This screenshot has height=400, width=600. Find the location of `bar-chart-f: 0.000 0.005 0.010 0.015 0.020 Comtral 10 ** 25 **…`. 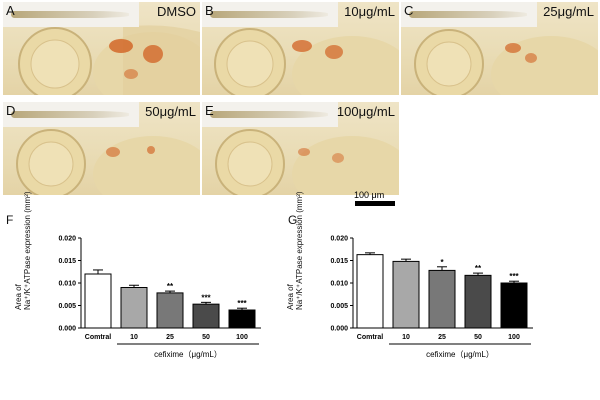

bar-chart-f: 0.000 0.005 0.010 0.015 0.020 Comtral 10 ** 25 **… is located at coordinates (159, 297).